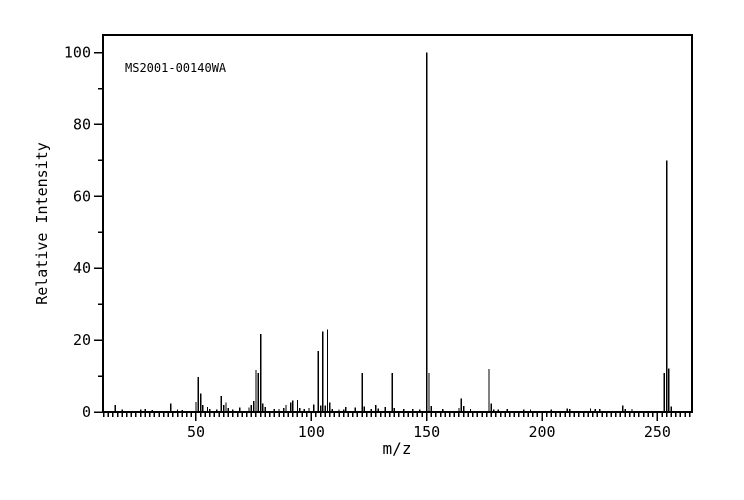  What do you see at coordinates (86, 412) in the screenshot?
I see `y-tick-label: 0` at bounding box center [86, 412].